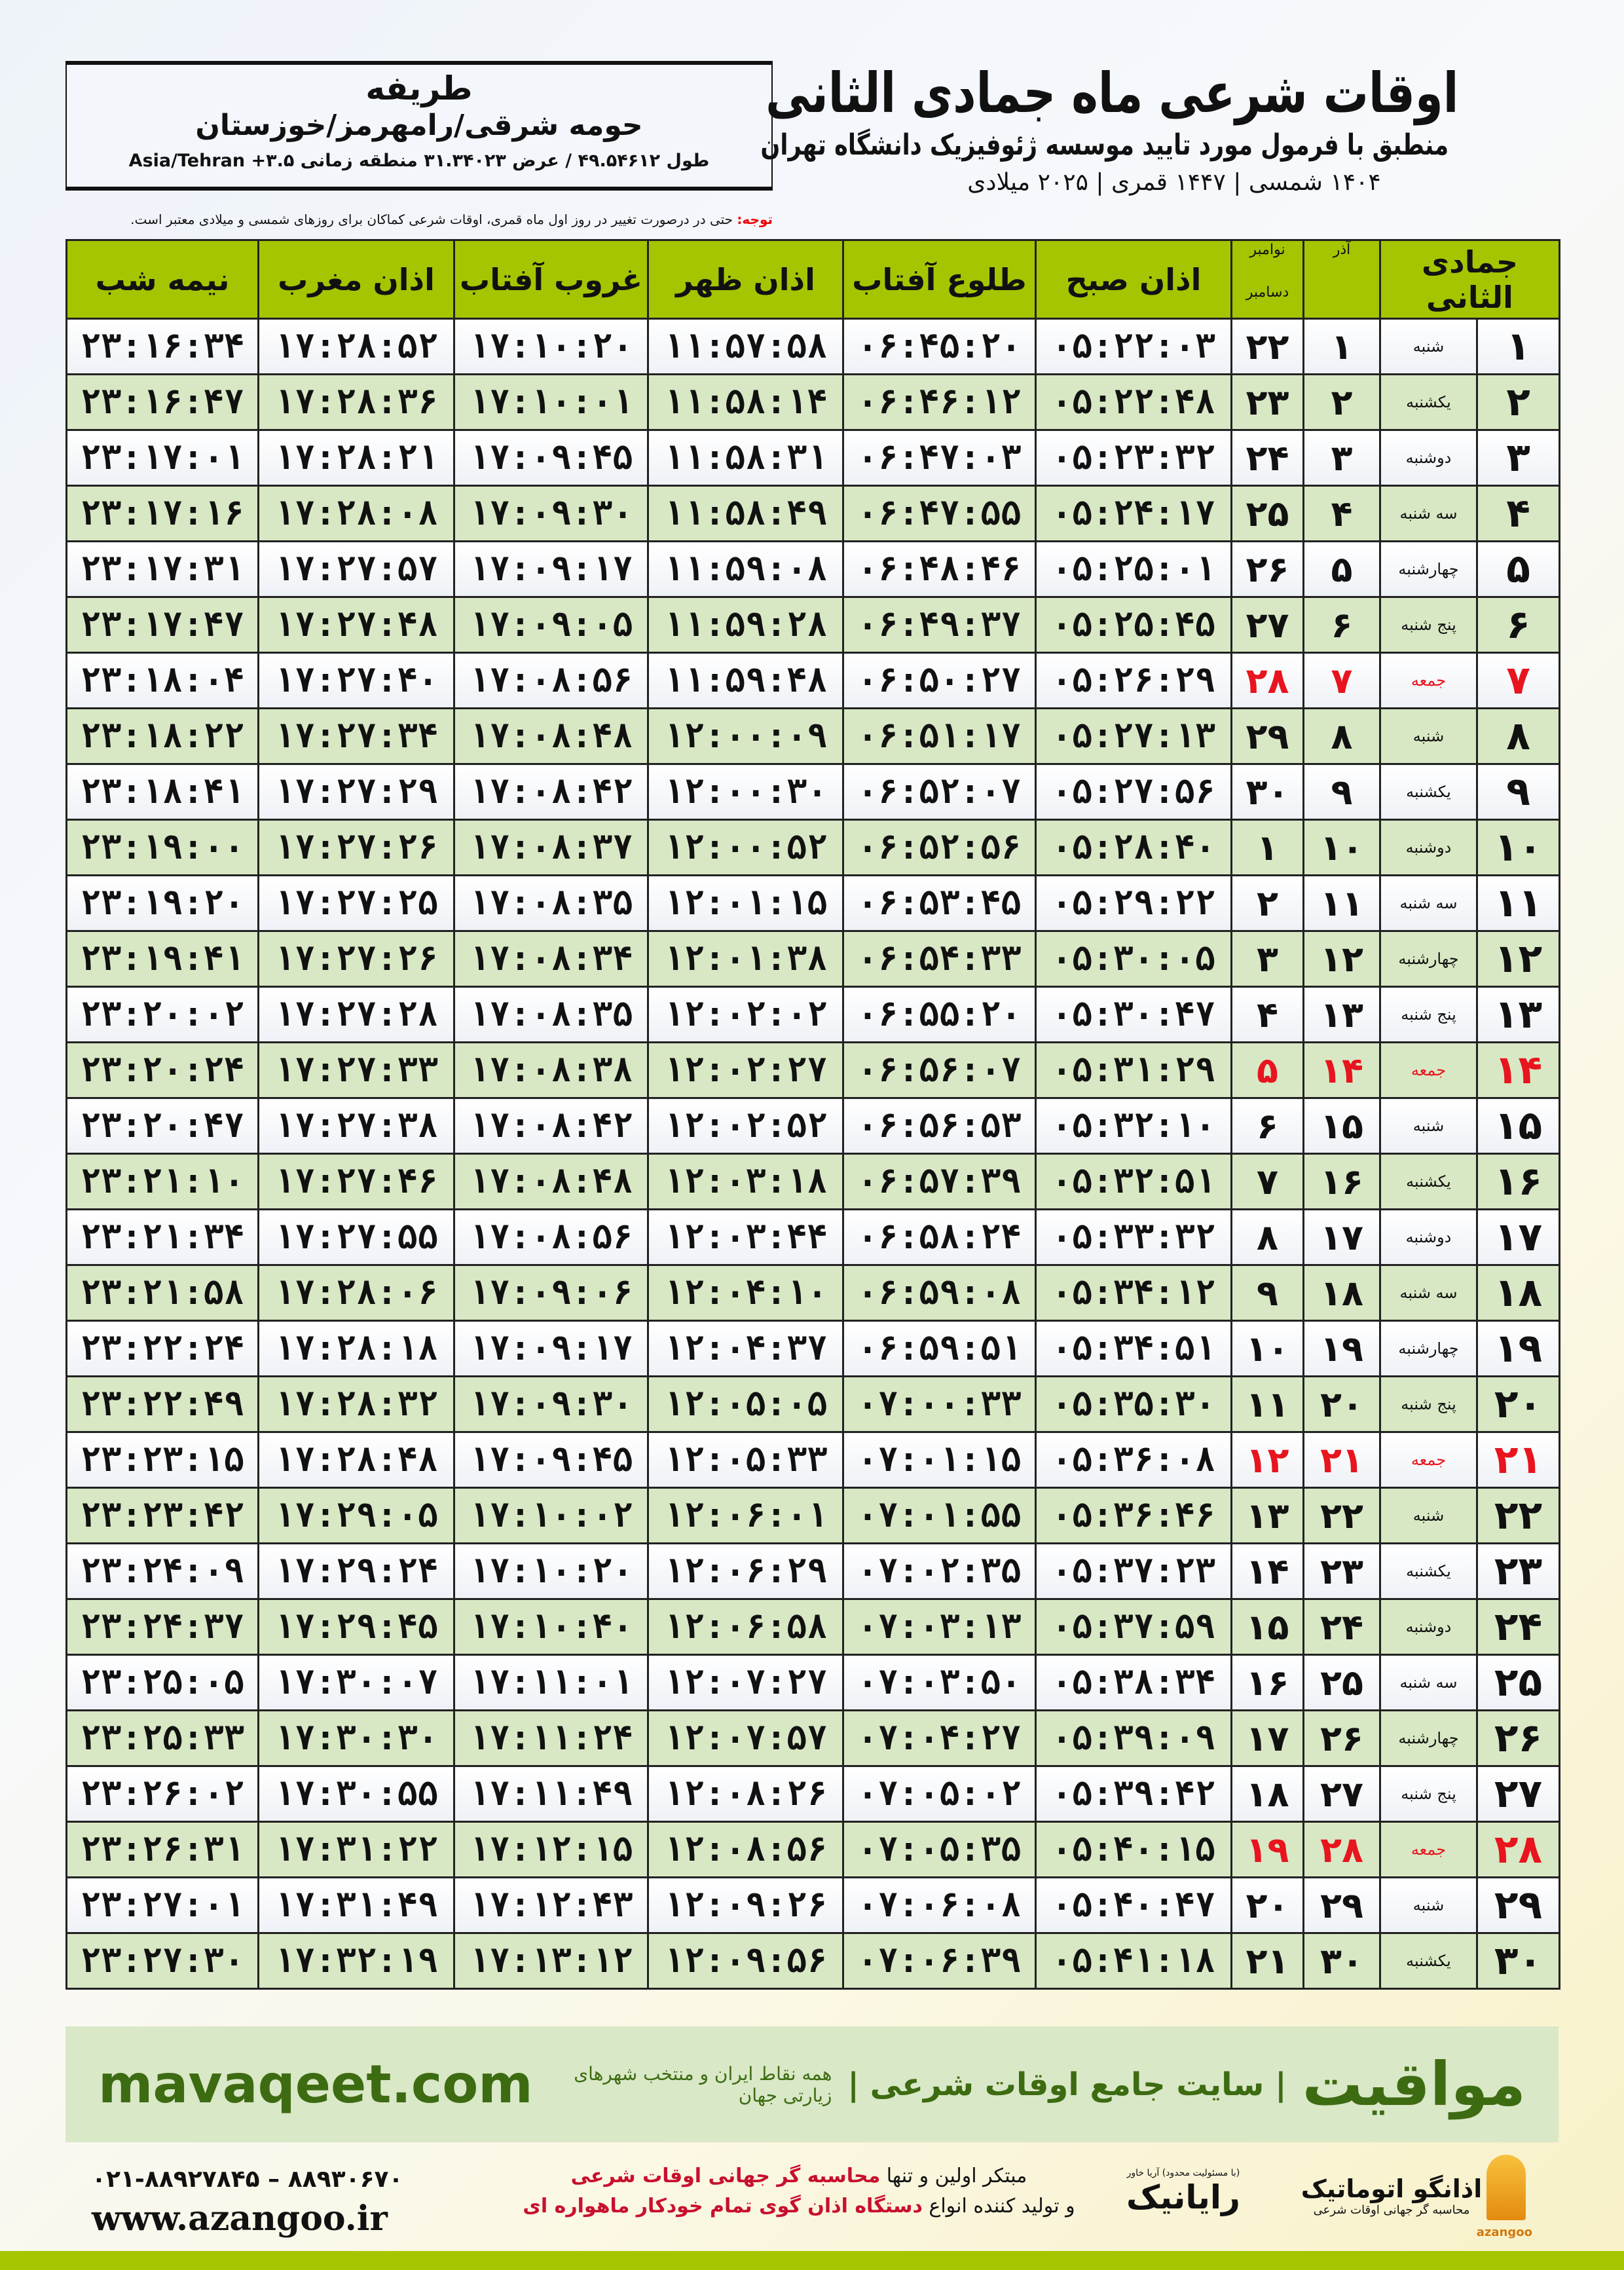  What do you see at coordinates (939, 1237) in the screenshot?
I see `sunrise-cell: ۰۶:۵۸:۲۴` at bounding box center [939, 1237].